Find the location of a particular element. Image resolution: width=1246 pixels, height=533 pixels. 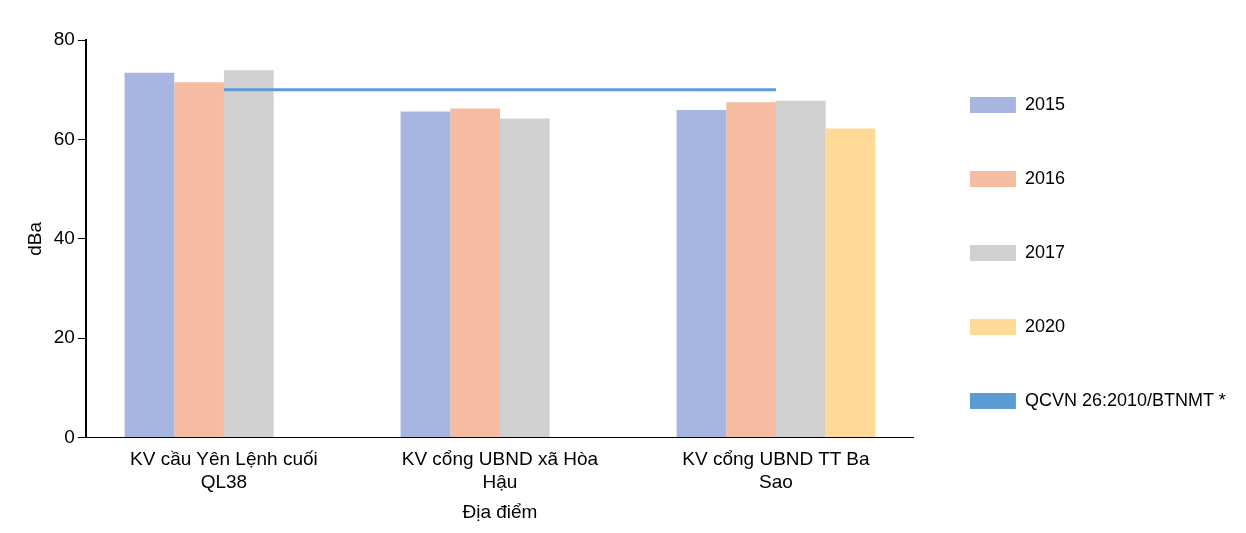

x-tick-label: KV cổng UBND xã Hòa Hậu is located at coordinates (500, 470).